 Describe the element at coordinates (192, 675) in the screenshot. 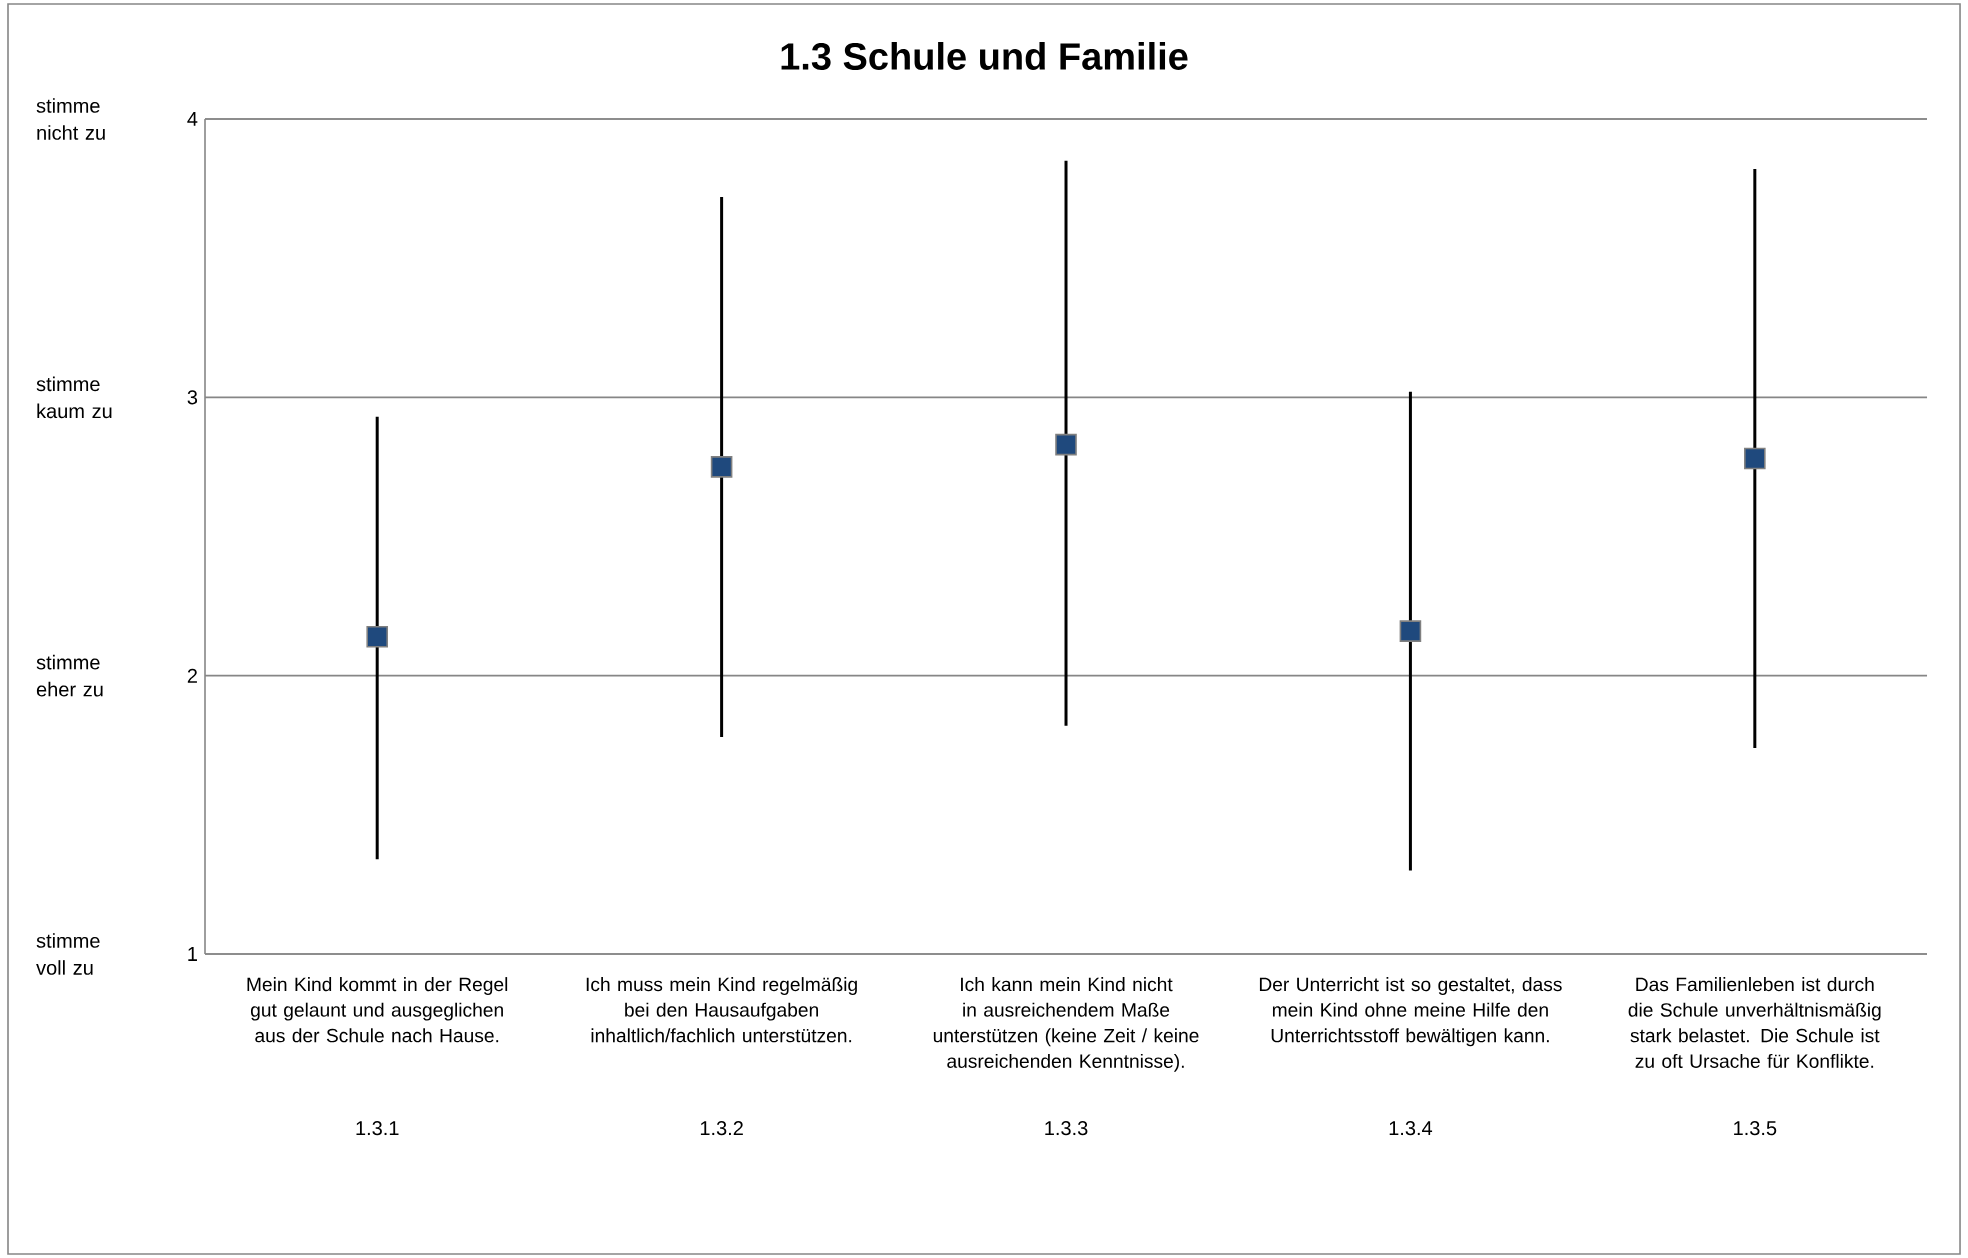

I see `y-tick-label: 2` at that location.